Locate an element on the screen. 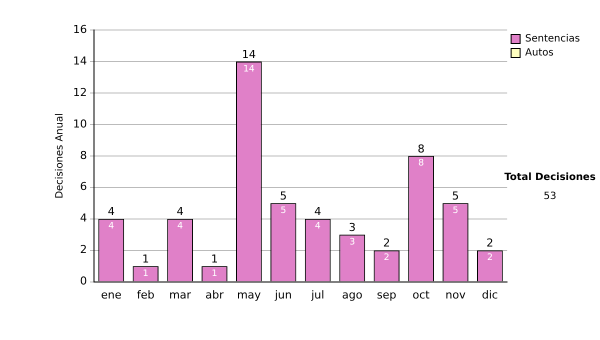  x-tick-label: ago is located at coordinates (352, 295).